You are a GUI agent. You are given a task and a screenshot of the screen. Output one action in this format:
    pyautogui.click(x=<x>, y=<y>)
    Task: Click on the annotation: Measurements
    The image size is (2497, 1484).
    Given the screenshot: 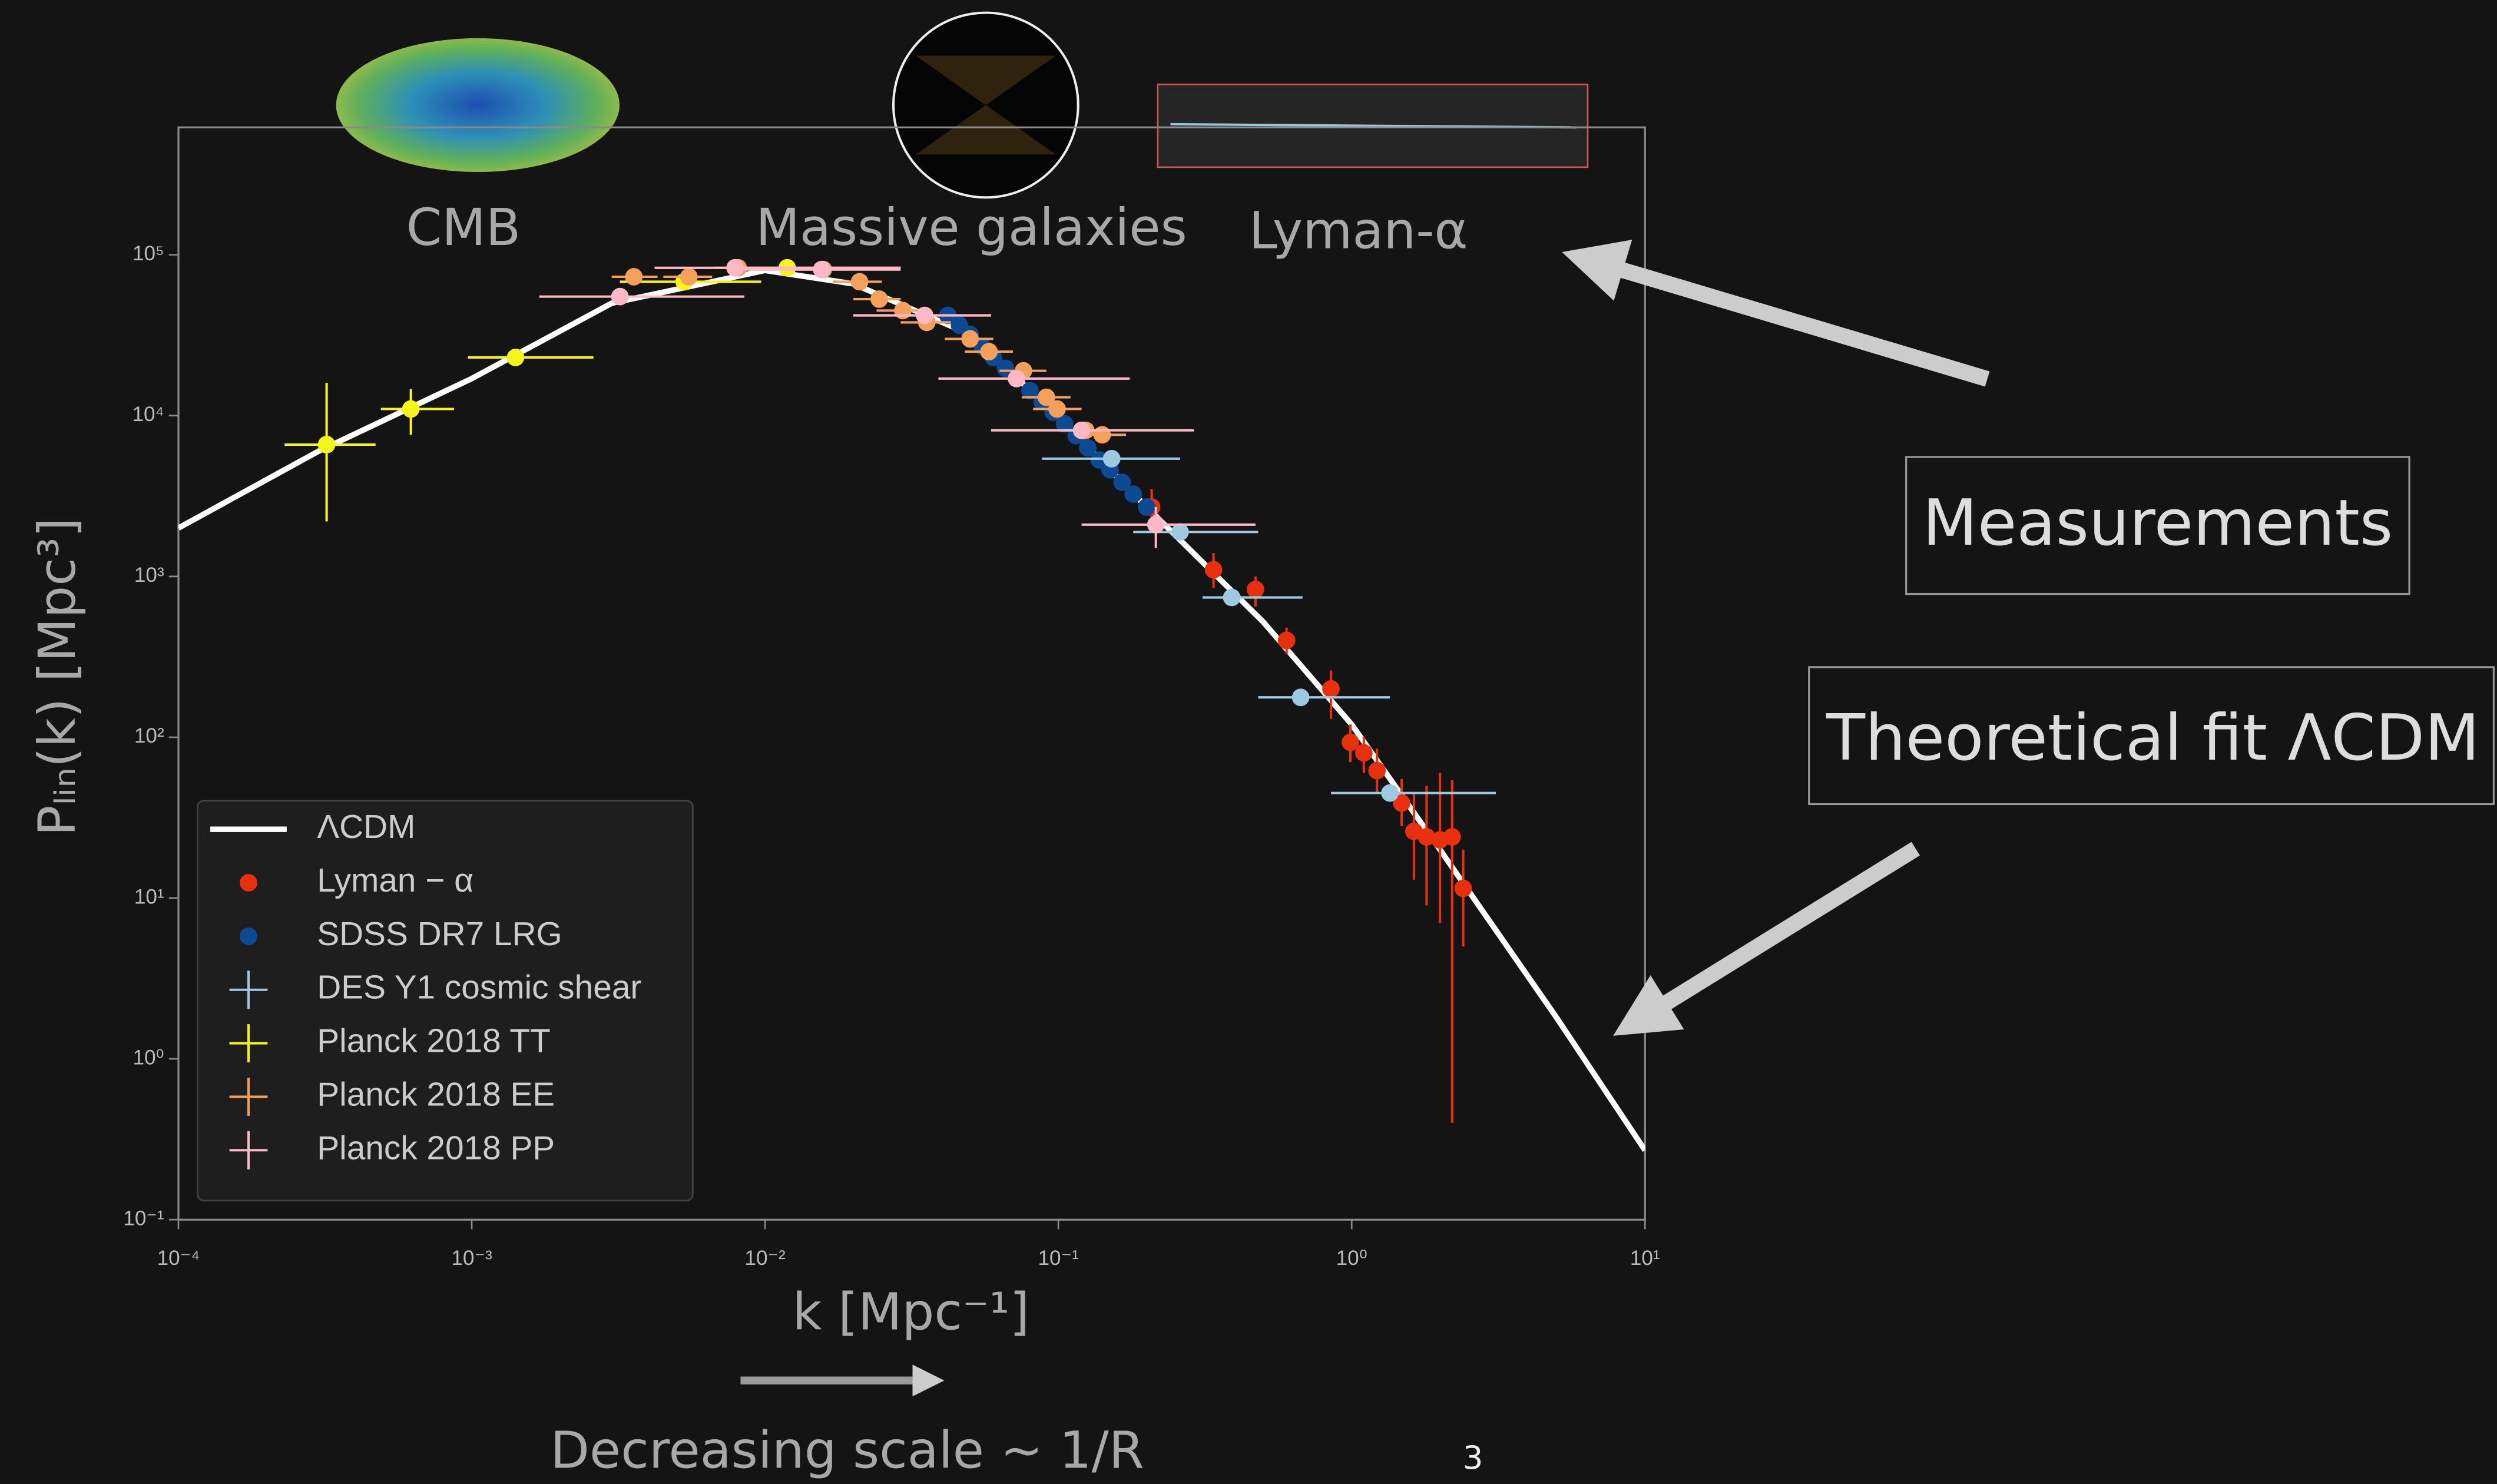 What is the action you would take?
    pyautogui.click(x=2158, y=523)
    